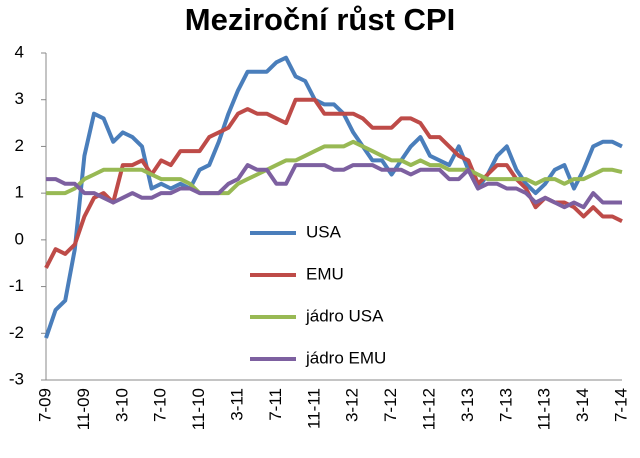 This screenshot has height=458, width=640. What do you see at coordinates (428, 409) in the screenshot?
I see `x-tick-label: 11-12` at bounding box center [428, 409].